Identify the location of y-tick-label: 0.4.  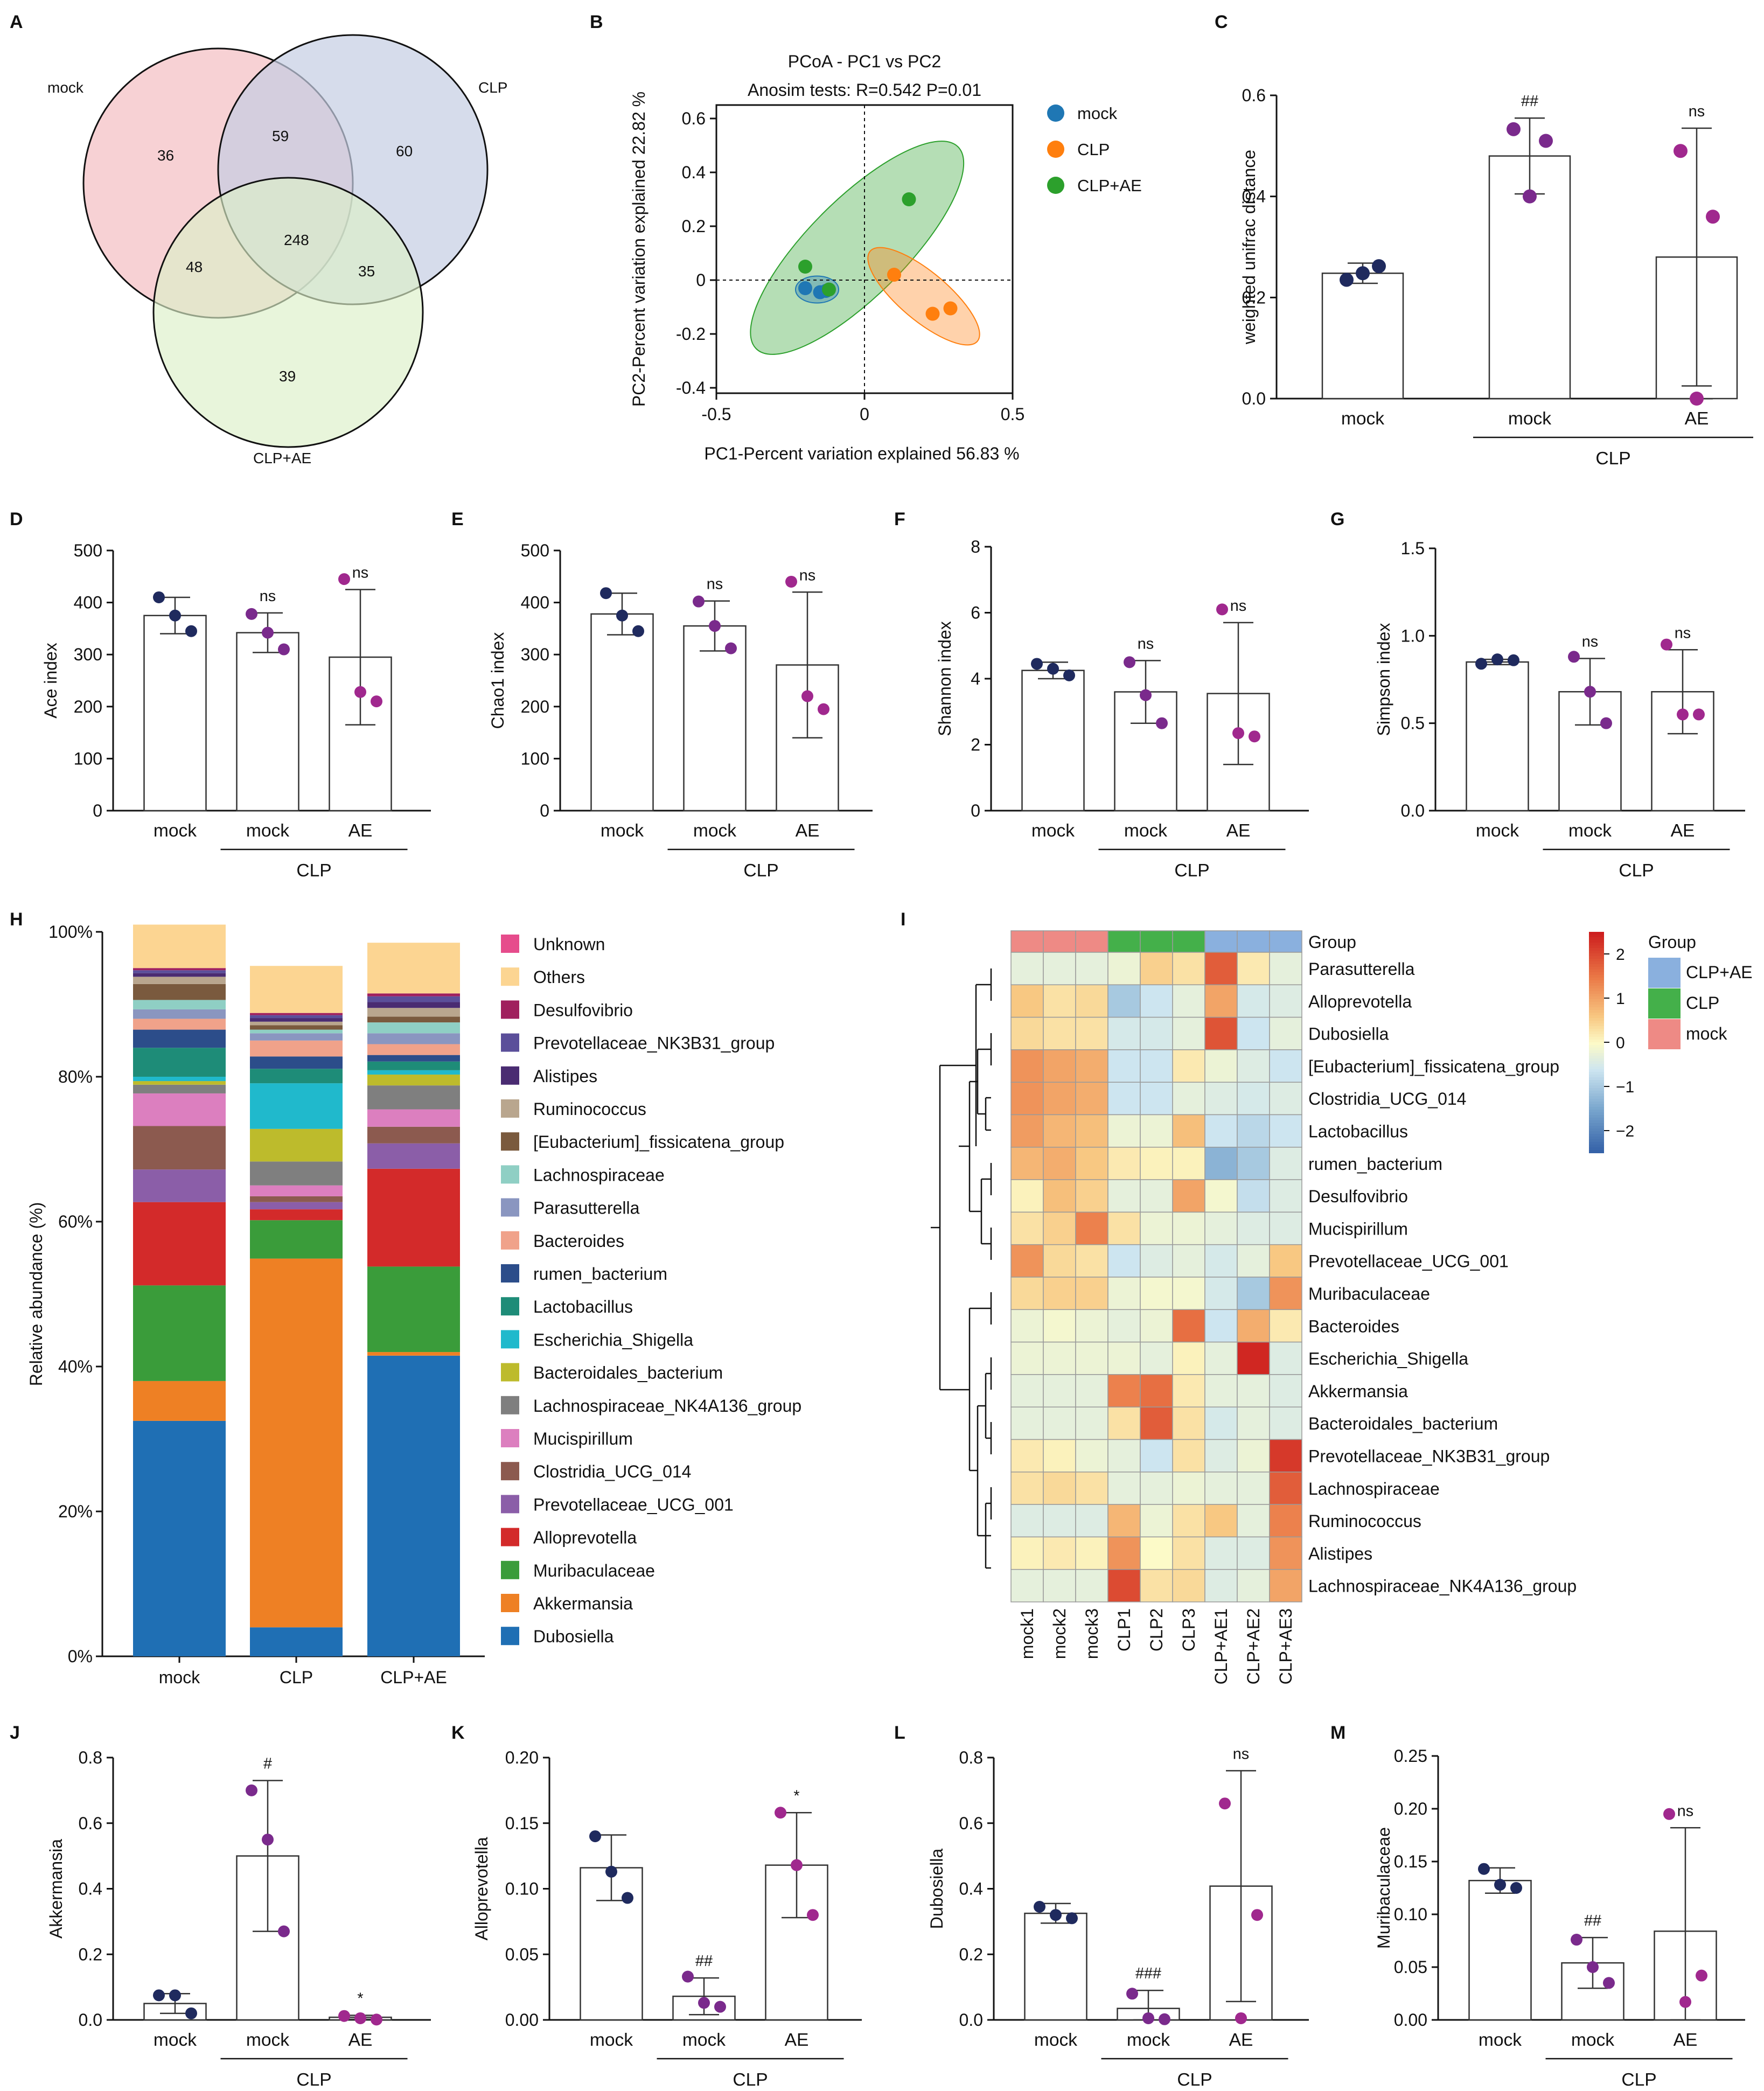
(694, 172).